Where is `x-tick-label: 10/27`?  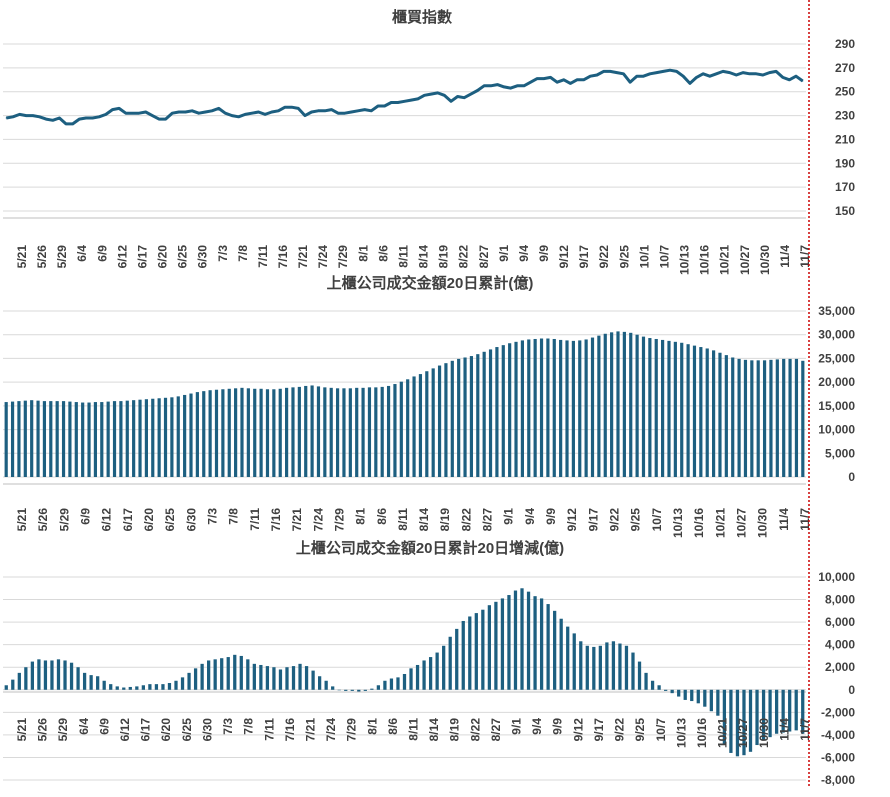 x-tick-label: 10/27 is located at coordinates (745, 260).